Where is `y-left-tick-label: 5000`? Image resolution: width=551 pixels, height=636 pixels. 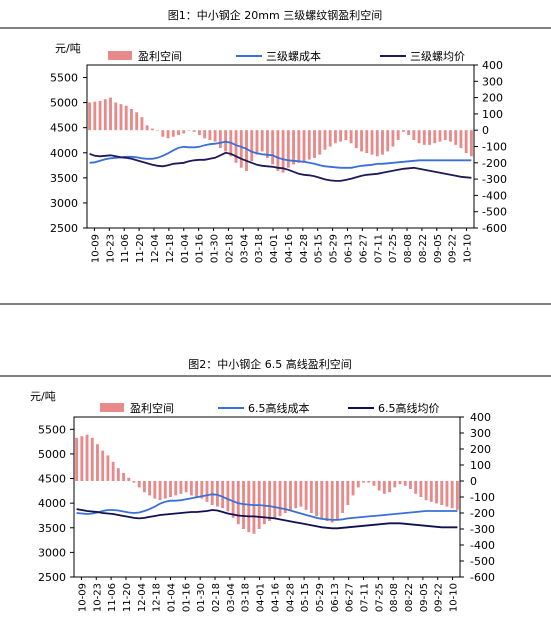
y-left-tick-label: 5000 is located at coordinates (64, 103).